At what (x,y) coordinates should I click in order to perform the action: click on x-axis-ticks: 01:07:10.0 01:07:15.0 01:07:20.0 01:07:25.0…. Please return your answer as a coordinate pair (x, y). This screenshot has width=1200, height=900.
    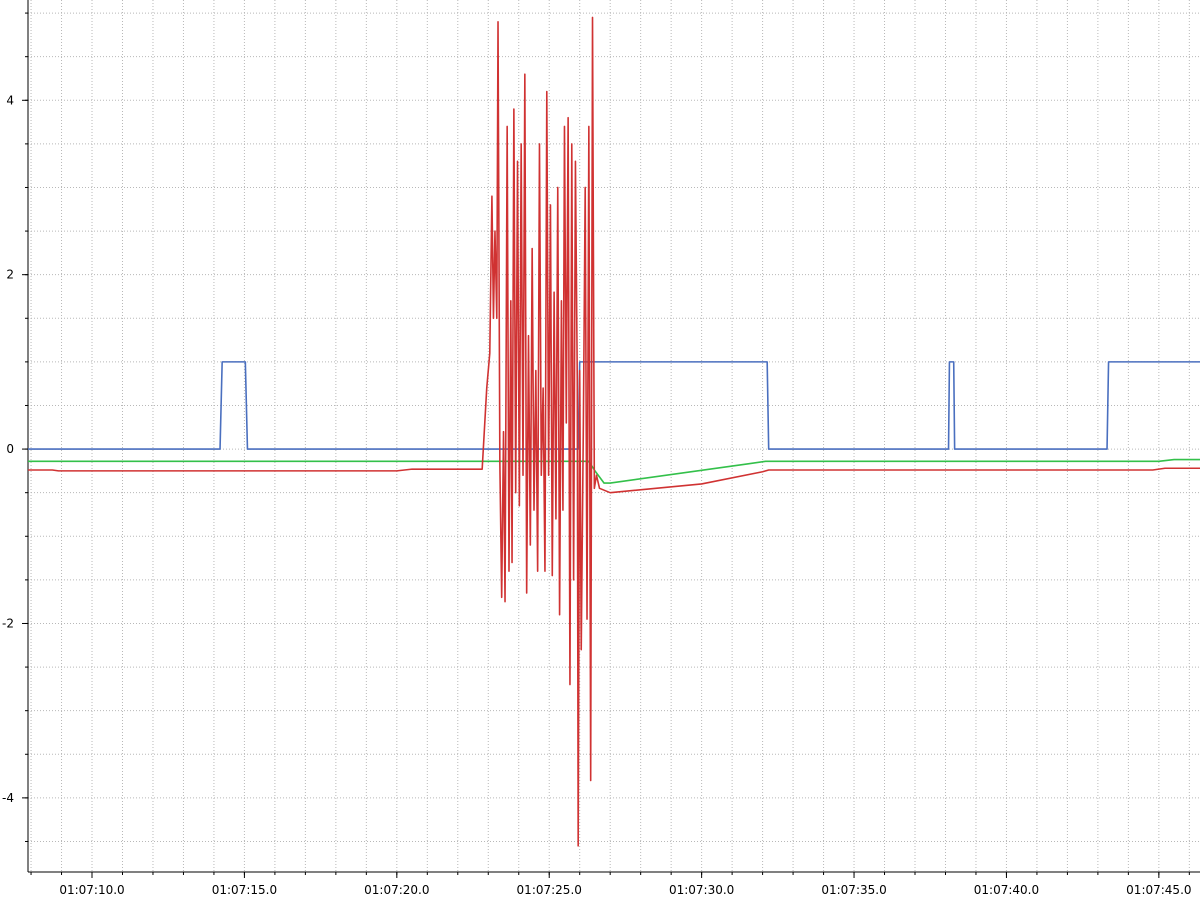
    Looking at the image, I should click on (611, 884).